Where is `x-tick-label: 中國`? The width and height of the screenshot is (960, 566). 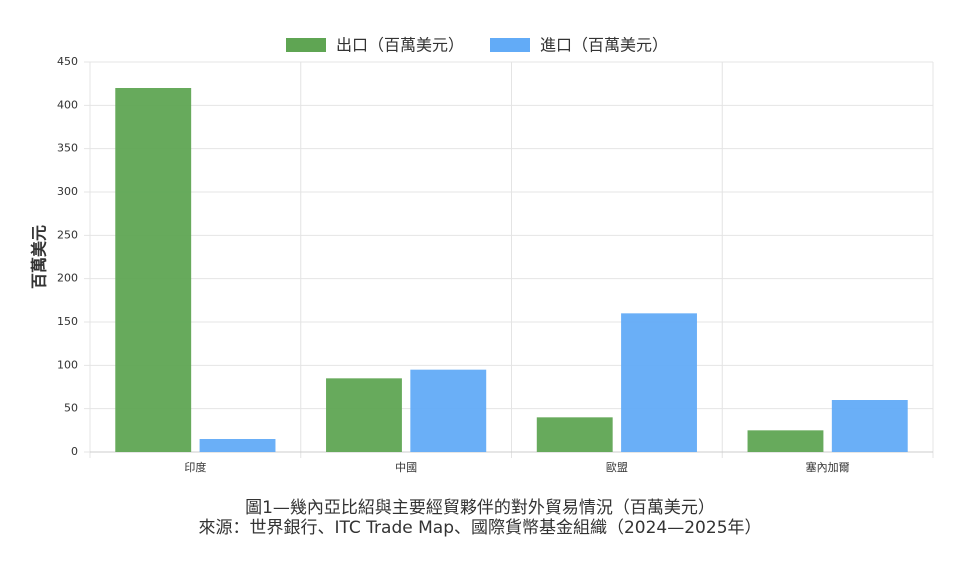
x-tick-label: 中國 is located at coordinates (406, 467).